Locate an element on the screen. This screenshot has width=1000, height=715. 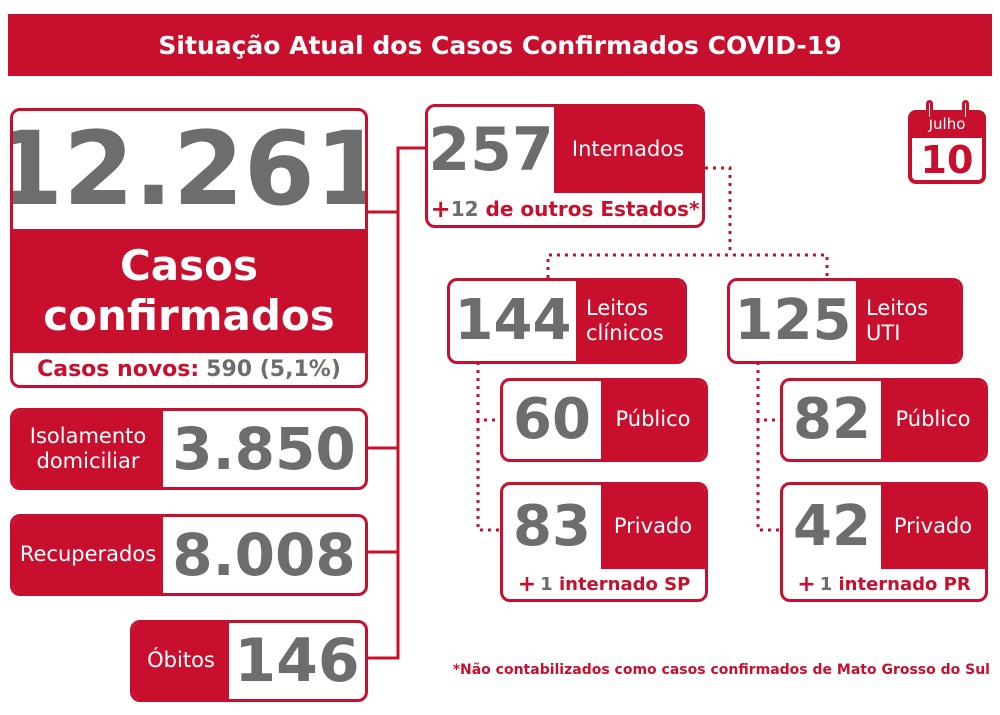
icu-beds-value: 125 is located at coordinates (793, 320).